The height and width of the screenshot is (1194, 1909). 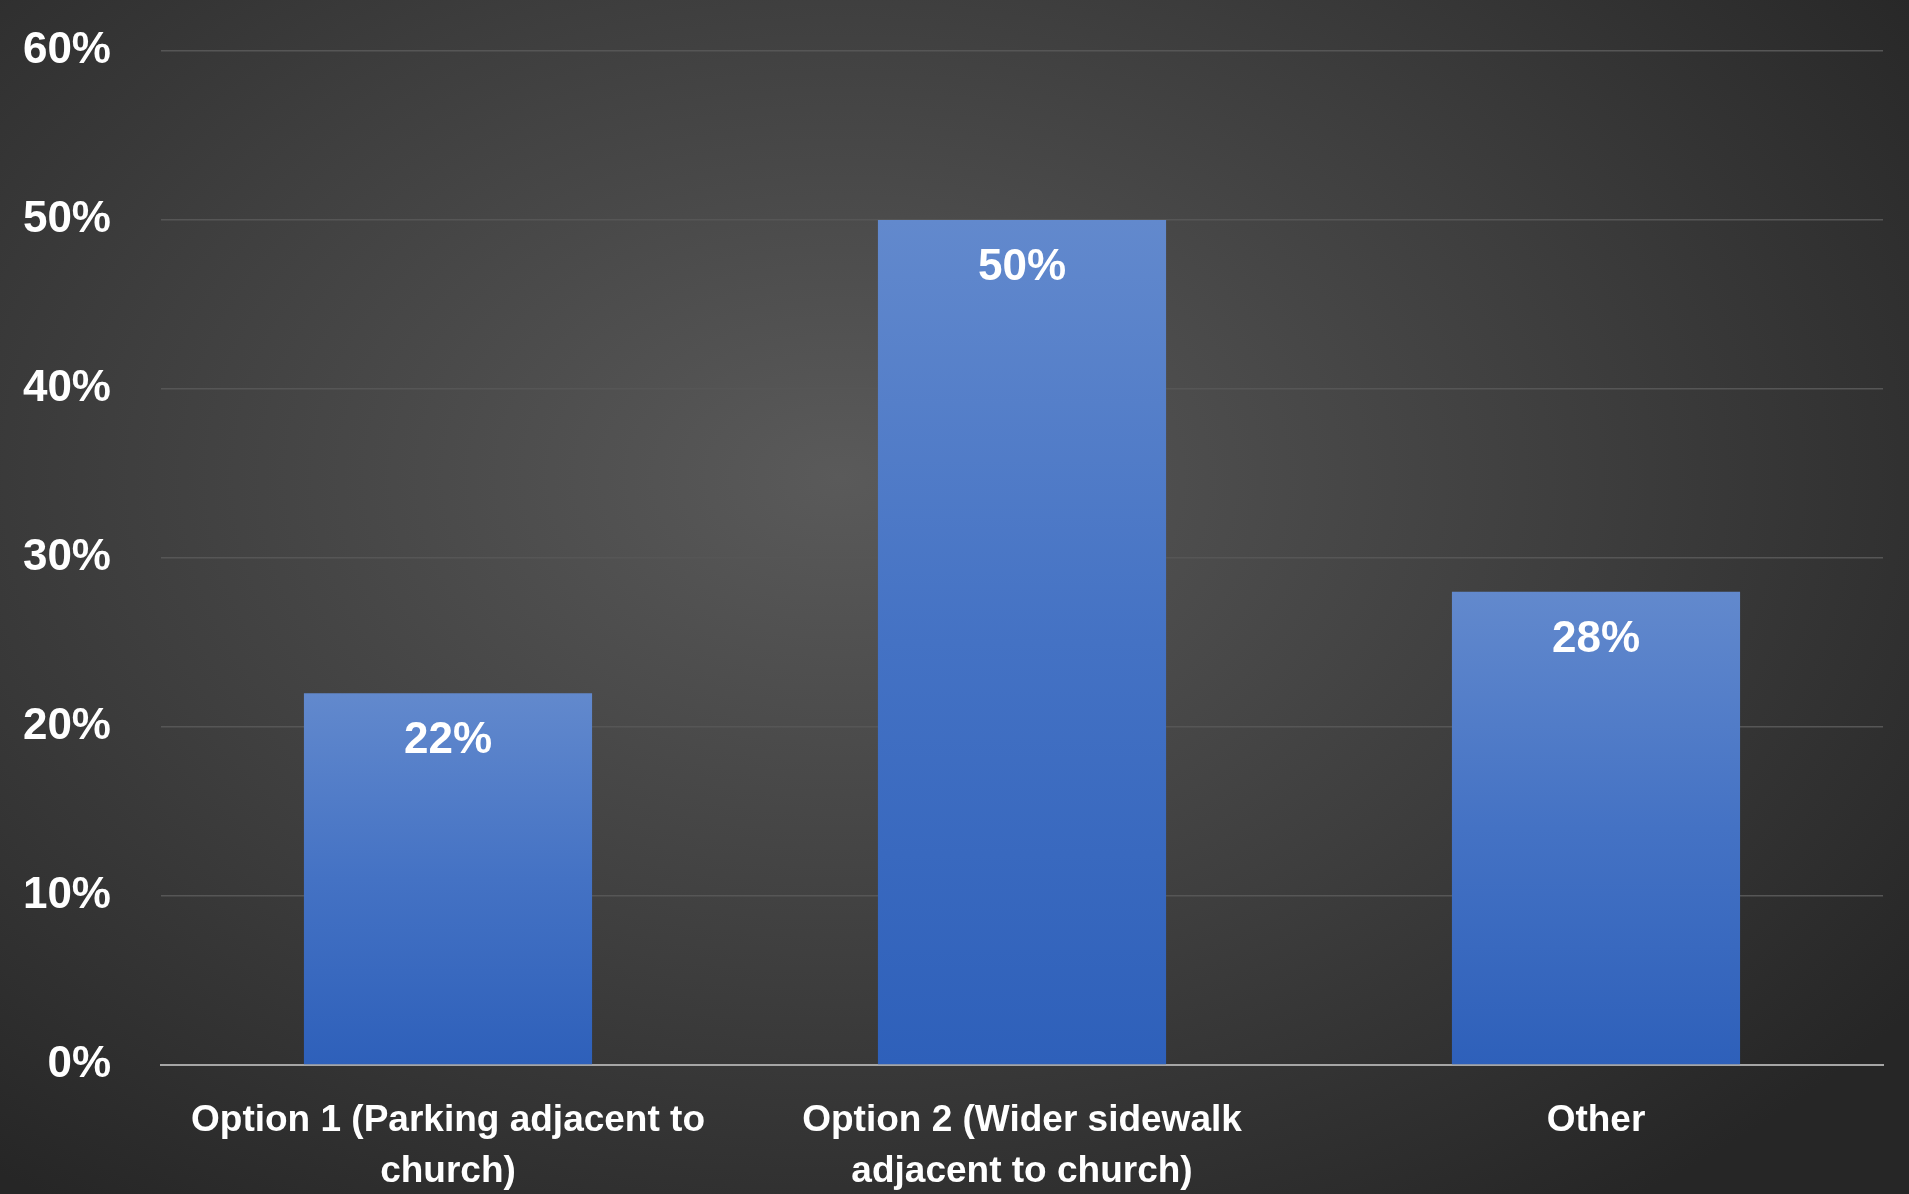 I want to click on data-label: 28%, so click(x=1596, y=636).